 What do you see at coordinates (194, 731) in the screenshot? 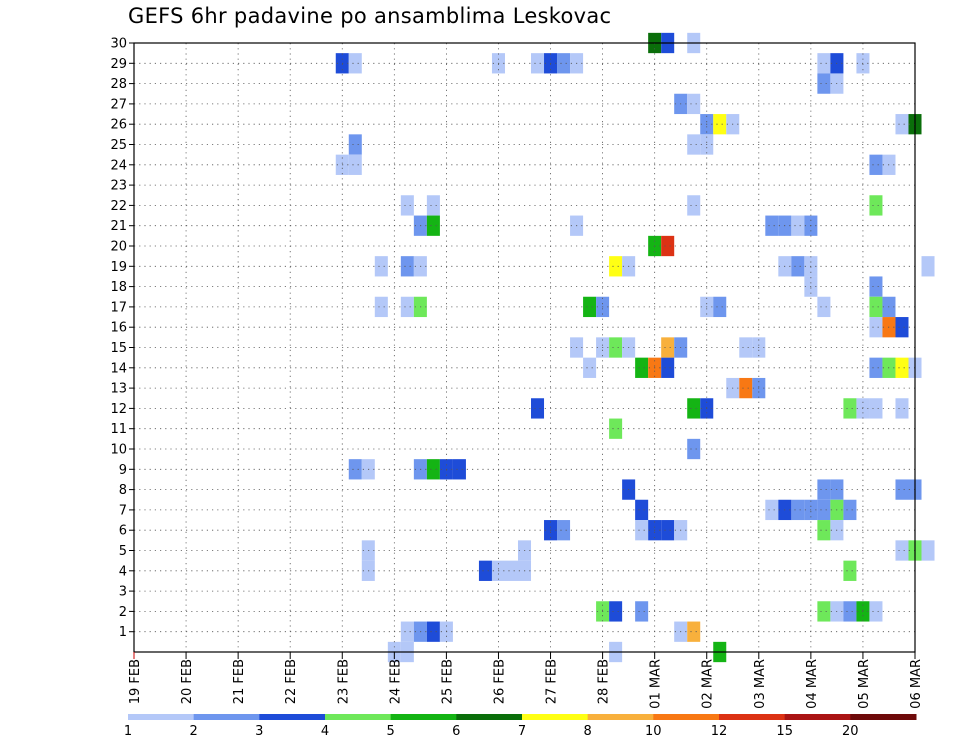
I see `legend-label: 2` at bounding box center [194, 731].